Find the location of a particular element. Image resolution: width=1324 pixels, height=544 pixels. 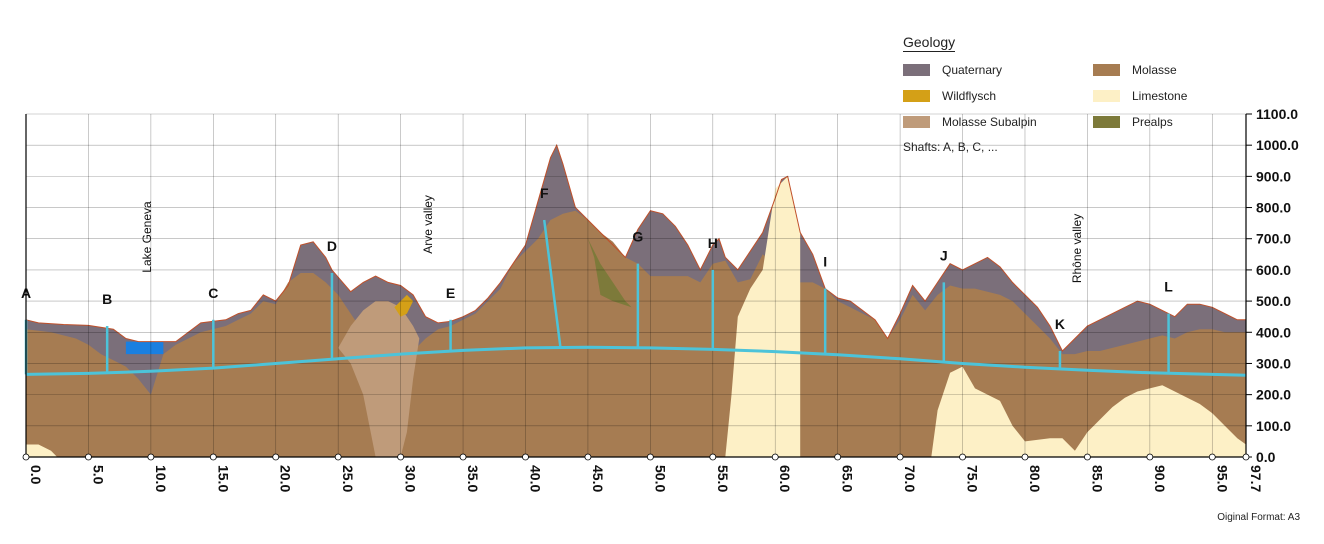

y-tick-label: 700.0 is located at coordinates (1273, 239).